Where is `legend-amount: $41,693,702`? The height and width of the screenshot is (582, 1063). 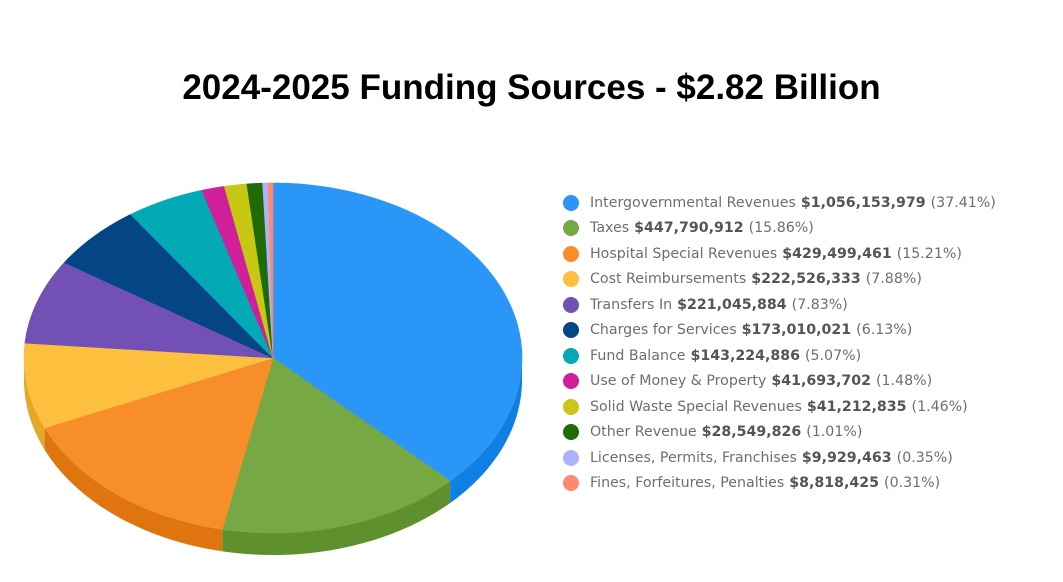
legend-amount: $41,693,702 is located at coordinates (821, 381).